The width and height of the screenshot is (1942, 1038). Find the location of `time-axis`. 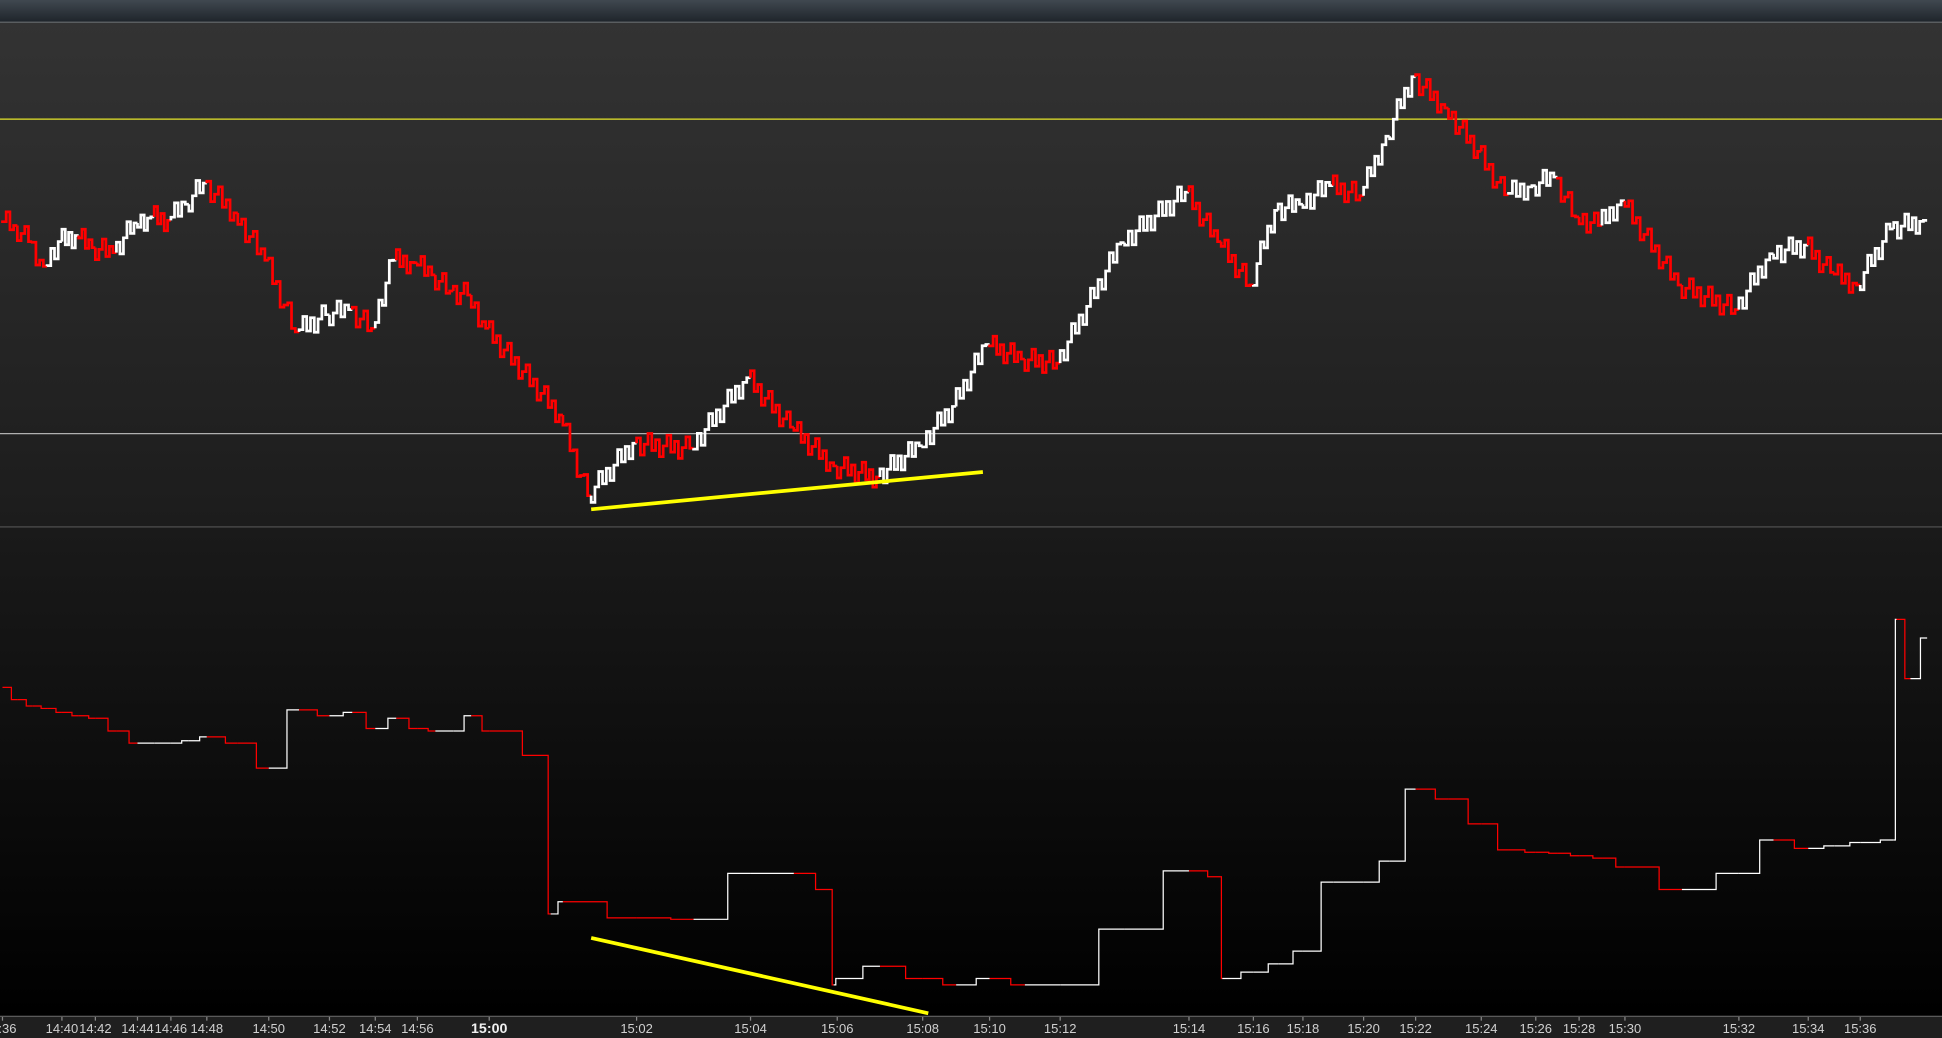

time-axis is located at coordinates (971, 1026).